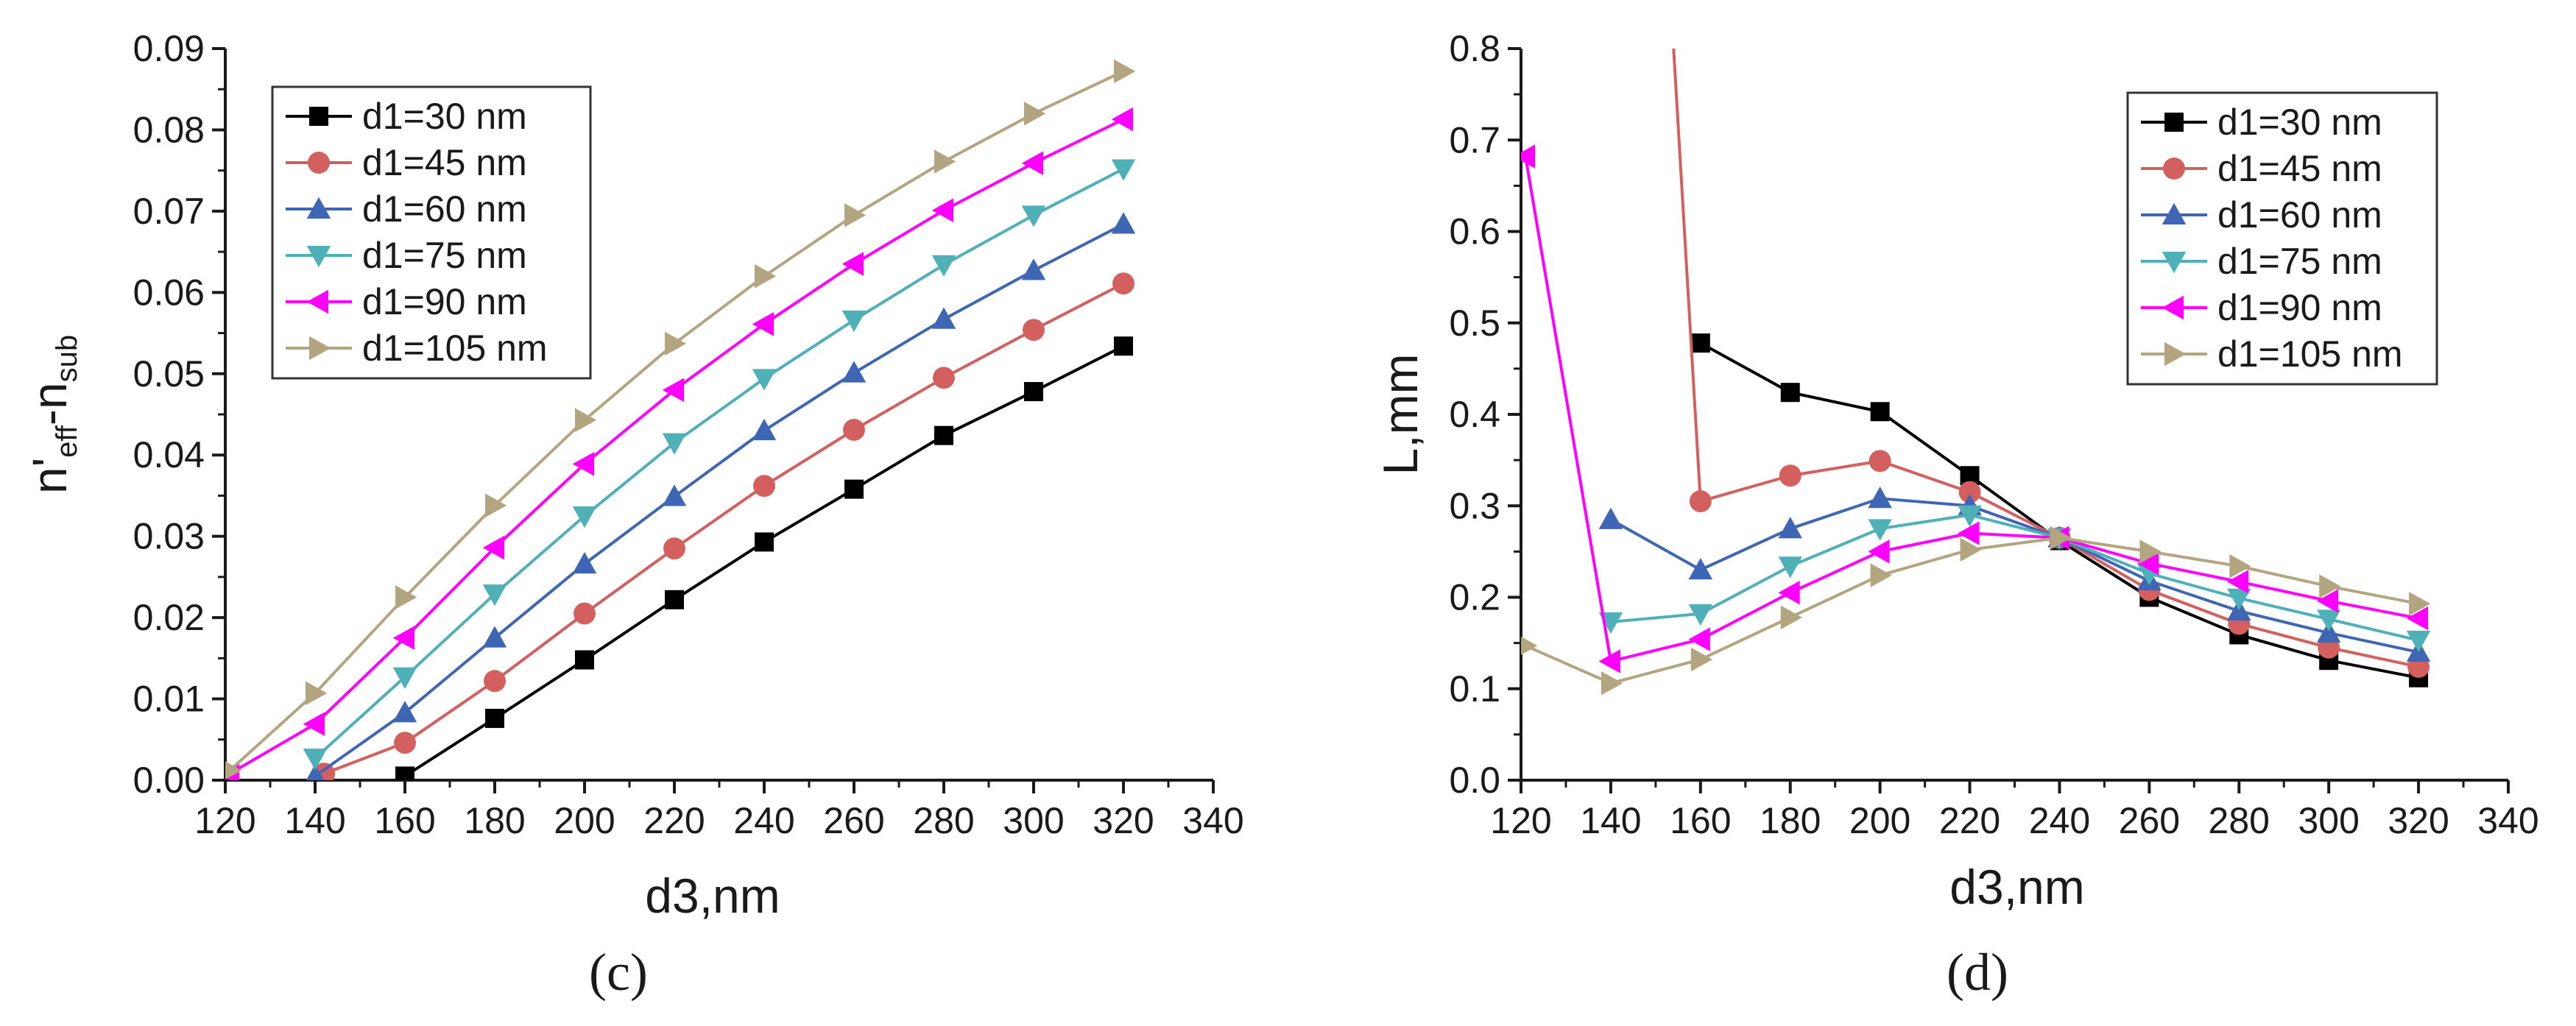  Describe the element at coordinates (169, 292) in the screenshot. I see `y-tick-label: 0.06` at that location.